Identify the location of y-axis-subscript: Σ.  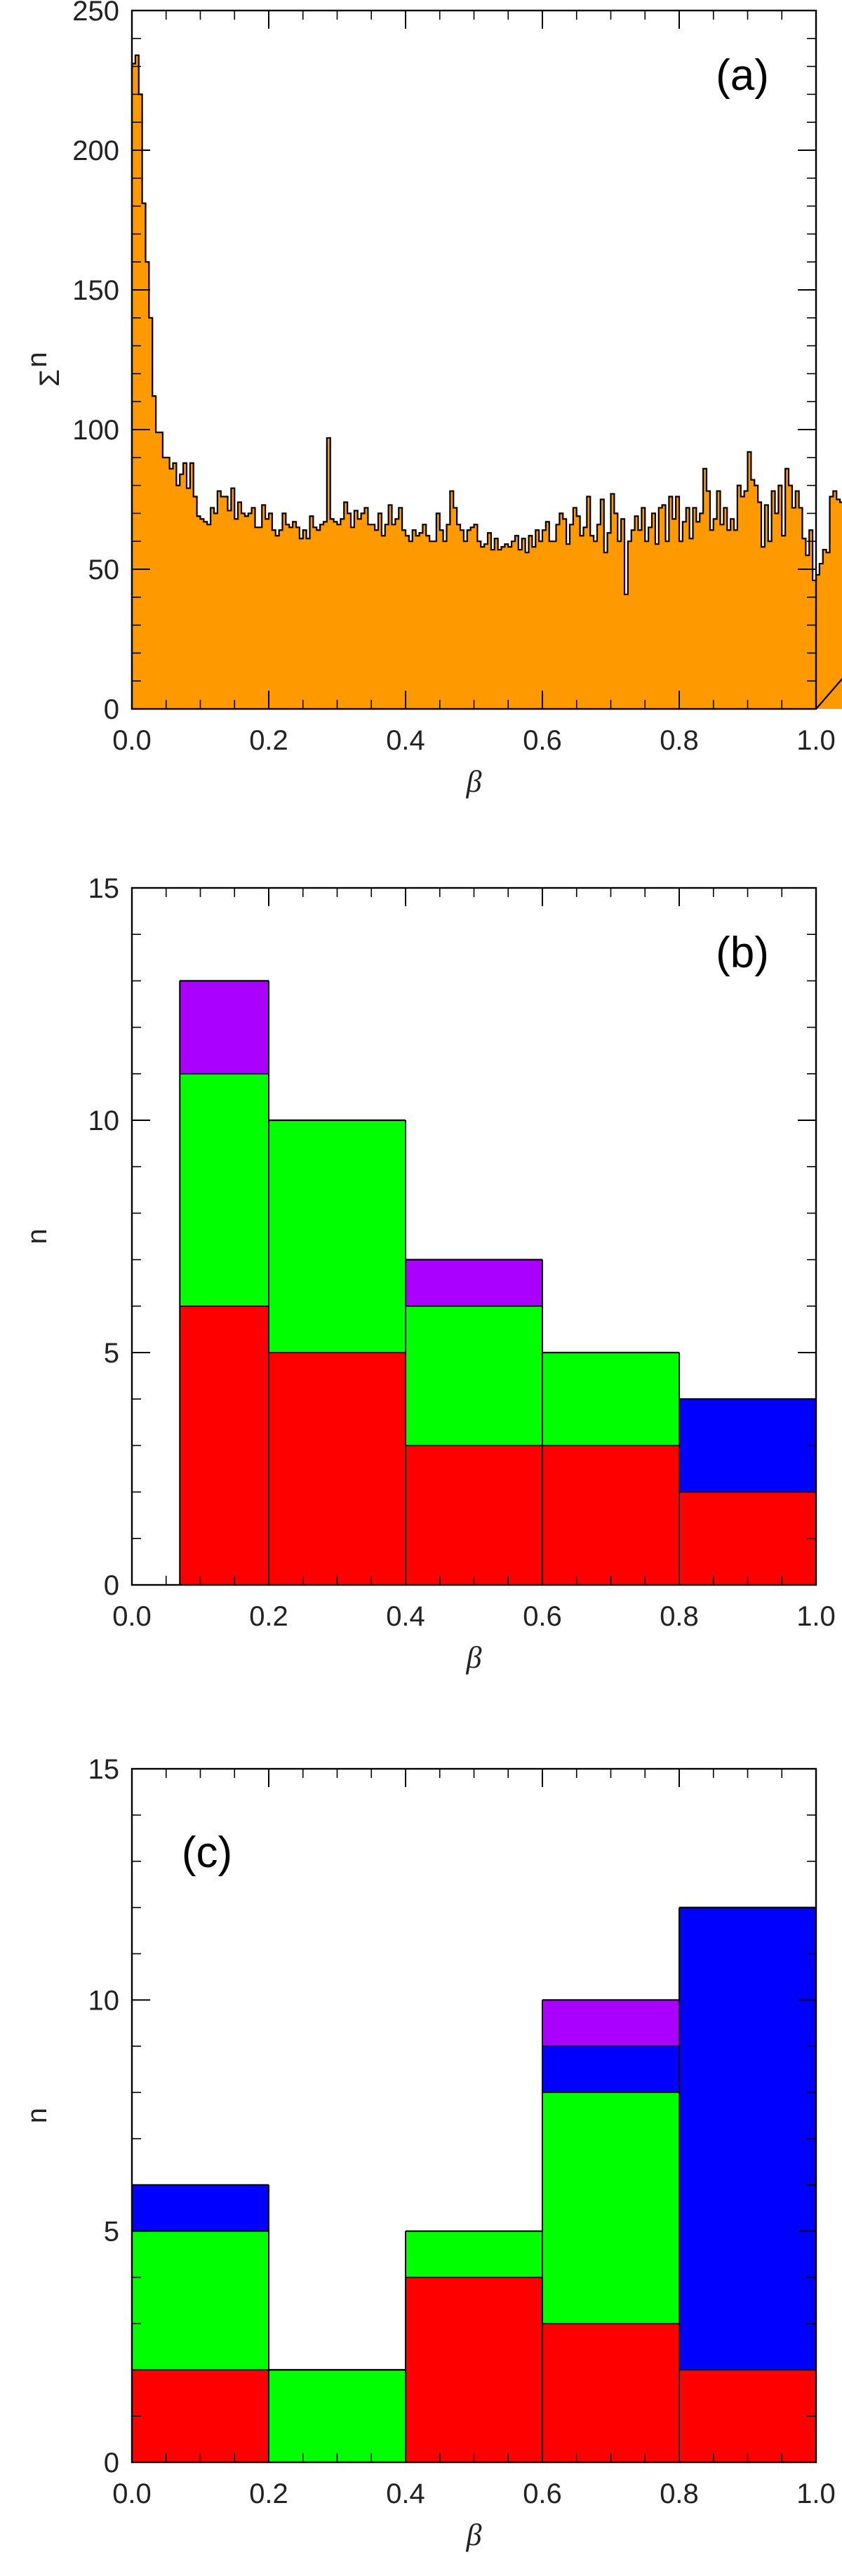
(49, 378).